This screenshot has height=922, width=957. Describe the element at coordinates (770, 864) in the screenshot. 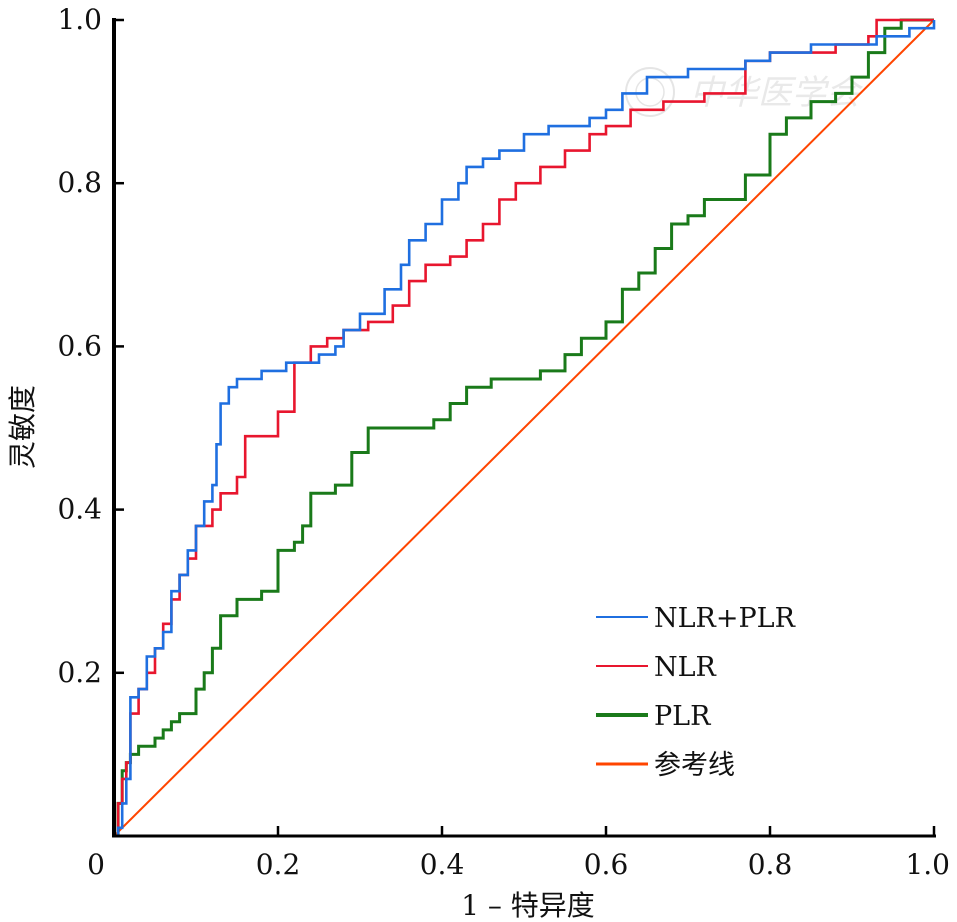

I see `x-tick-label: 0.8` at that location.